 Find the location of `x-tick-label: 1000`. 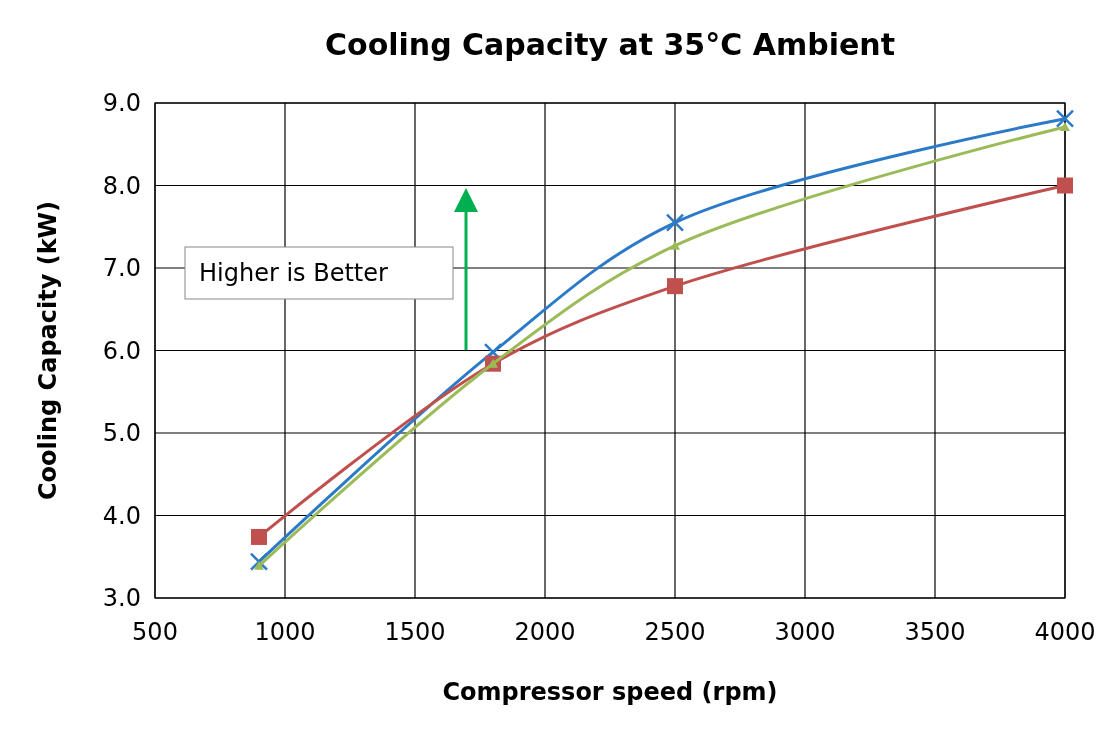

x-tick-label: 1000 is located at coordinates (285, 632).